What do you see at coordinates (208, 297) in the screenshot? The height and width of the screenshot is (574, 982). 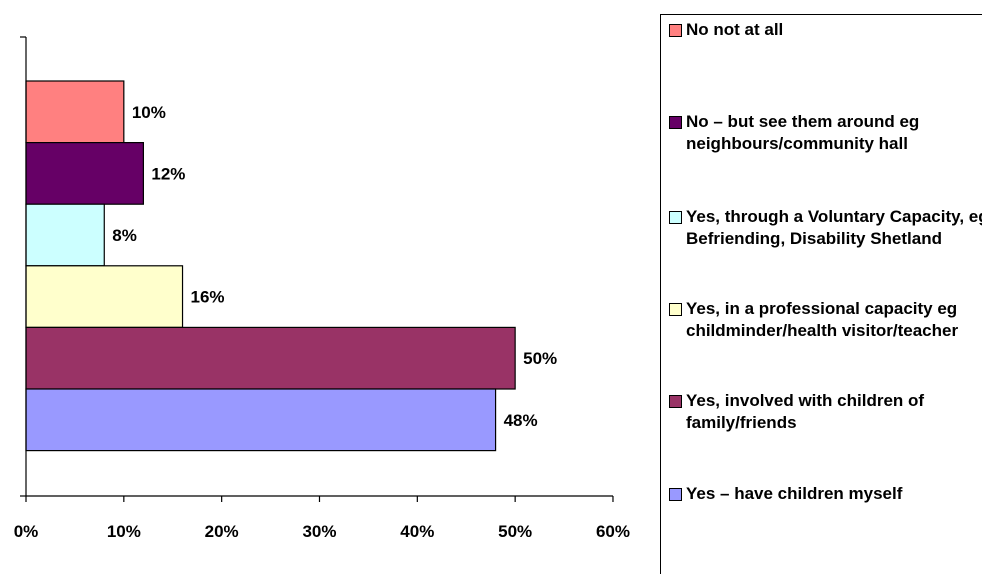 I see `data-label: 16%` at bounding box center [208, 297].